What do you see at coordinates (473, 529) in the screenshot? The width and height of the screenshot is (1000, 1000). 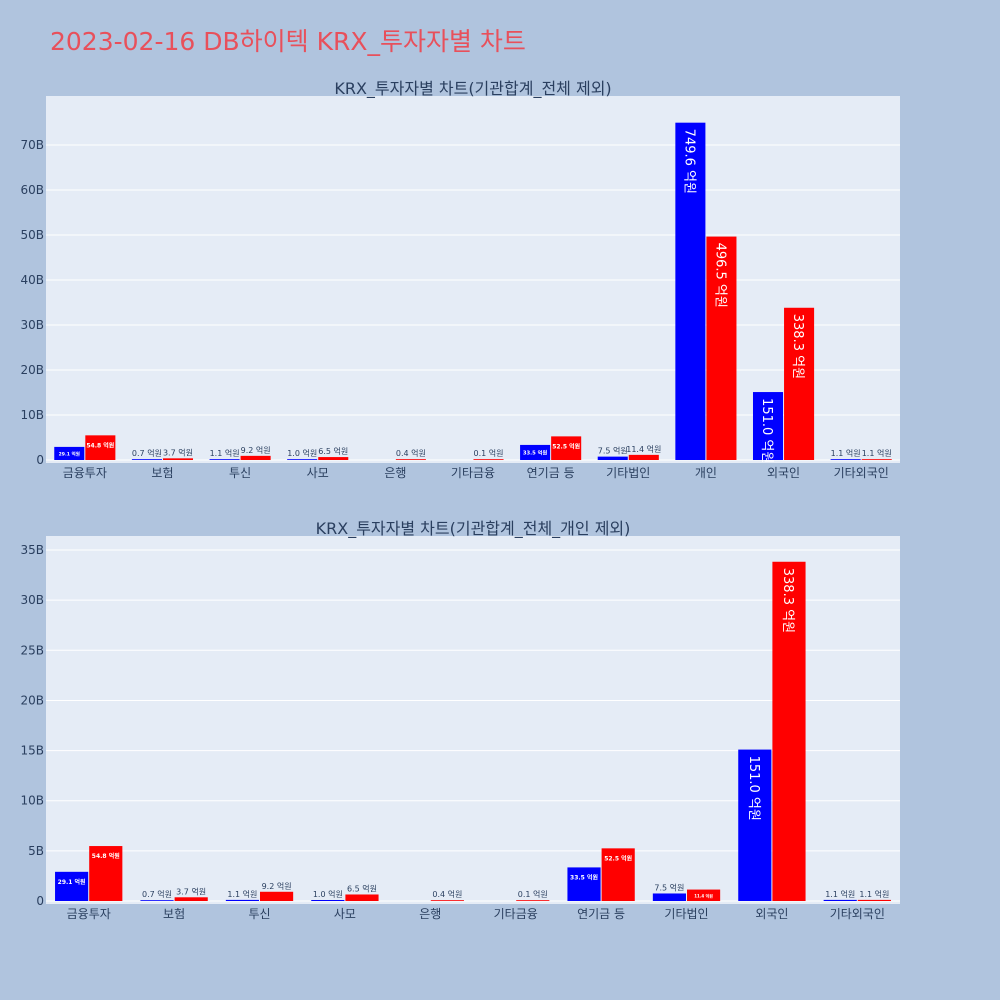 I see `chart-title: KRX_투자자별 차트(기관합계_전체_개인 제외)` at bounding box center [473, 529].